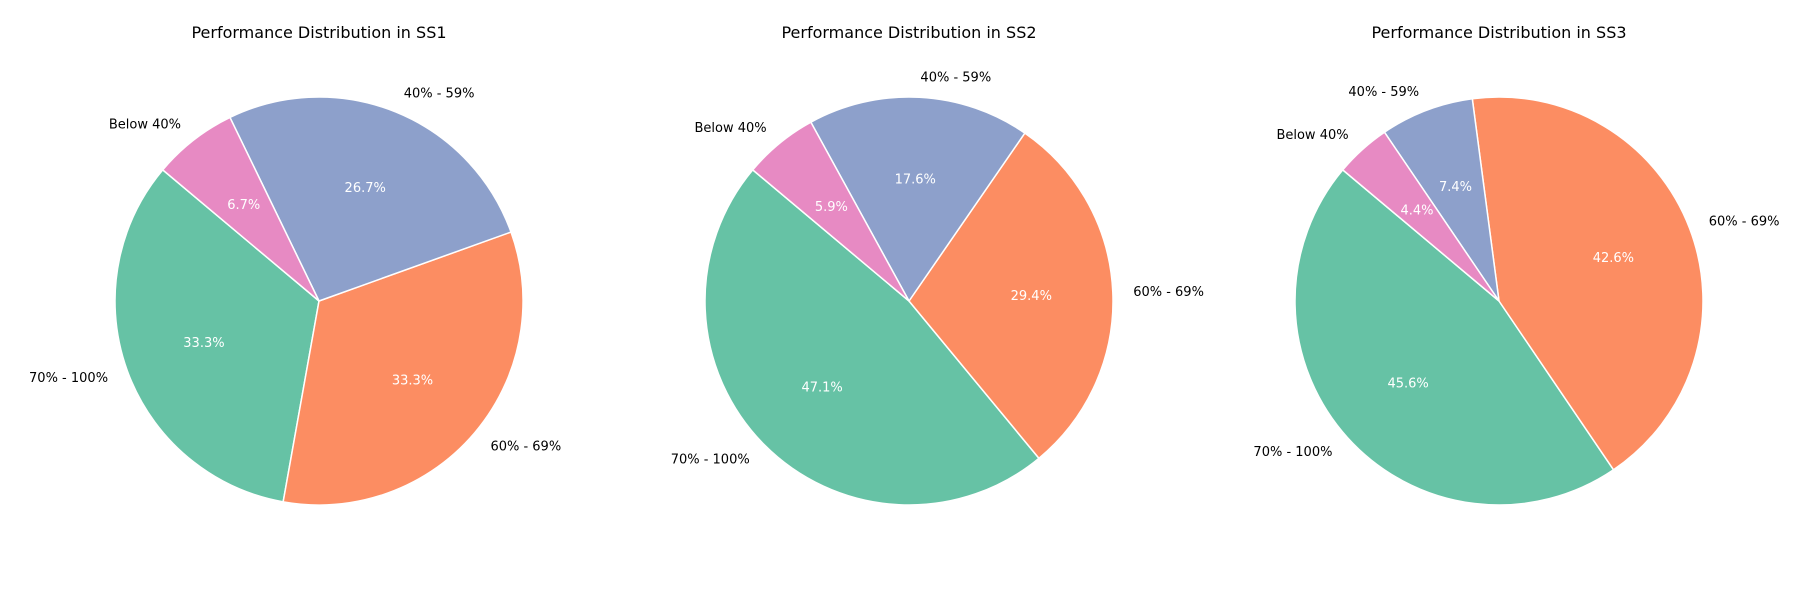 This screenshot has width=1800, height=600. What do you see at coordinates (243, 205) in the screenshot?
I see `slice-percent-label: 6.7%` at bounding box center [243, 205].